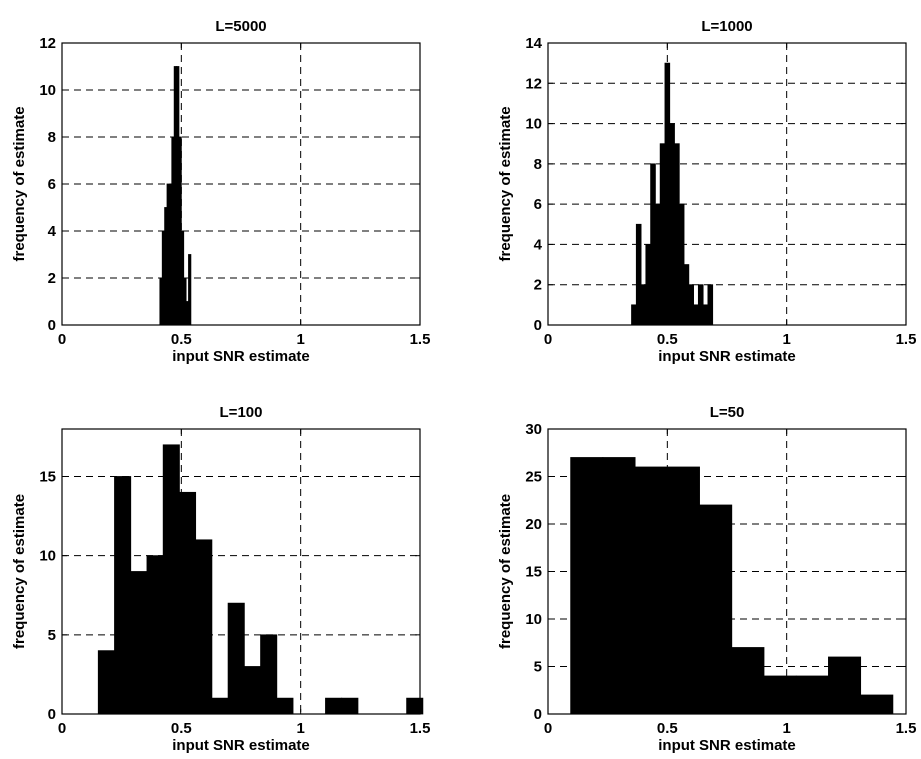 This screenshot has width=921, height=759. Describe the element at coordinates (52, 184) in the screenshot. I see `y-tick-label: 6` at that location.